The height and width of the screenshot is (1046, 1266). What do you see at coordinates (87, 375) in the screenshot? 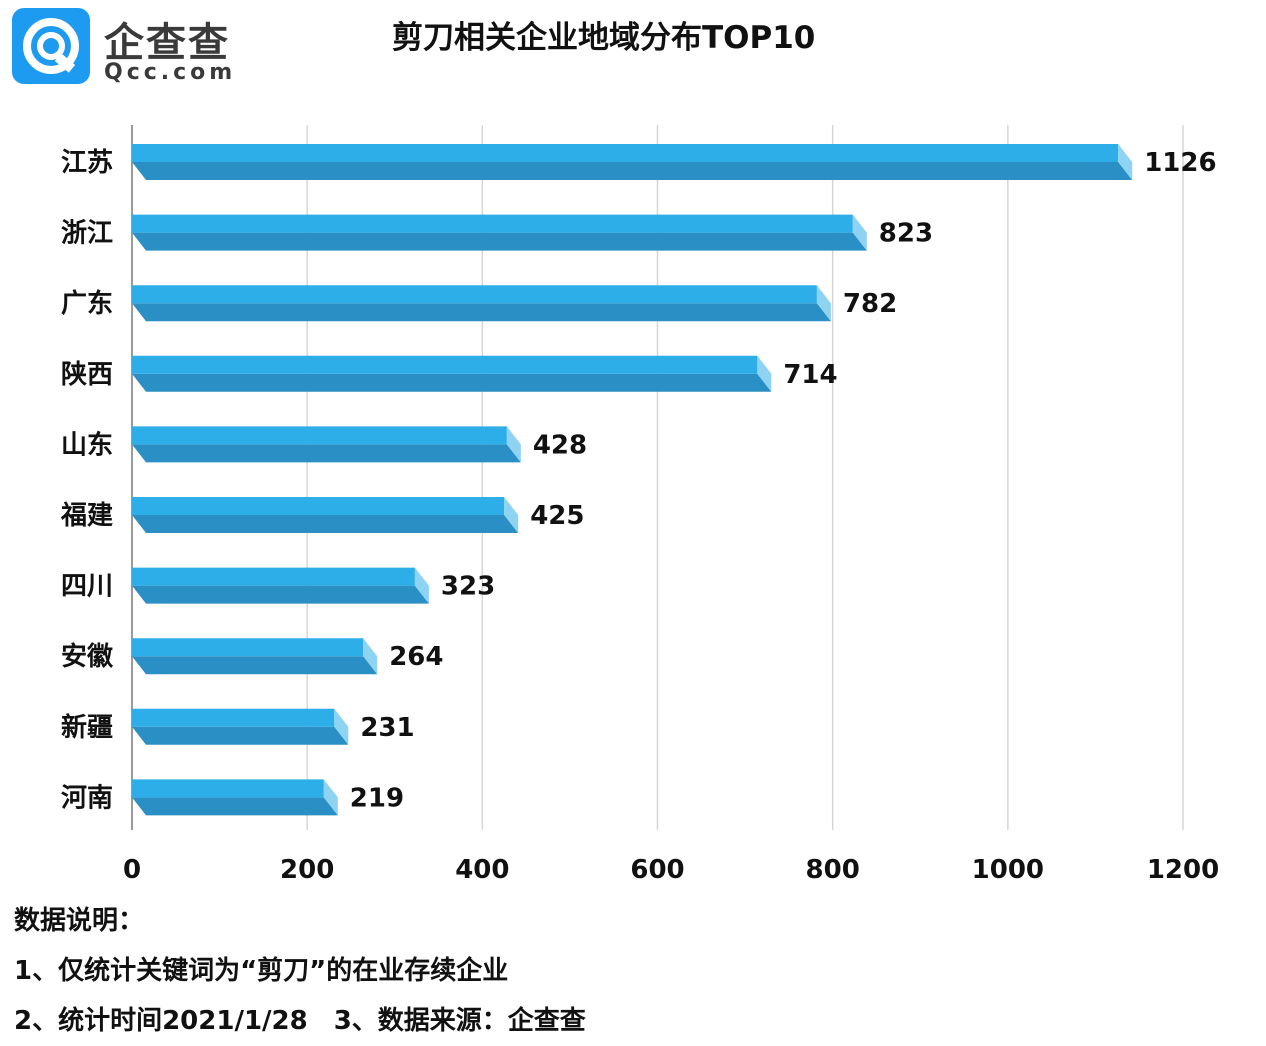
I see `category-label: 陕西` at bounding box center [87, 375].